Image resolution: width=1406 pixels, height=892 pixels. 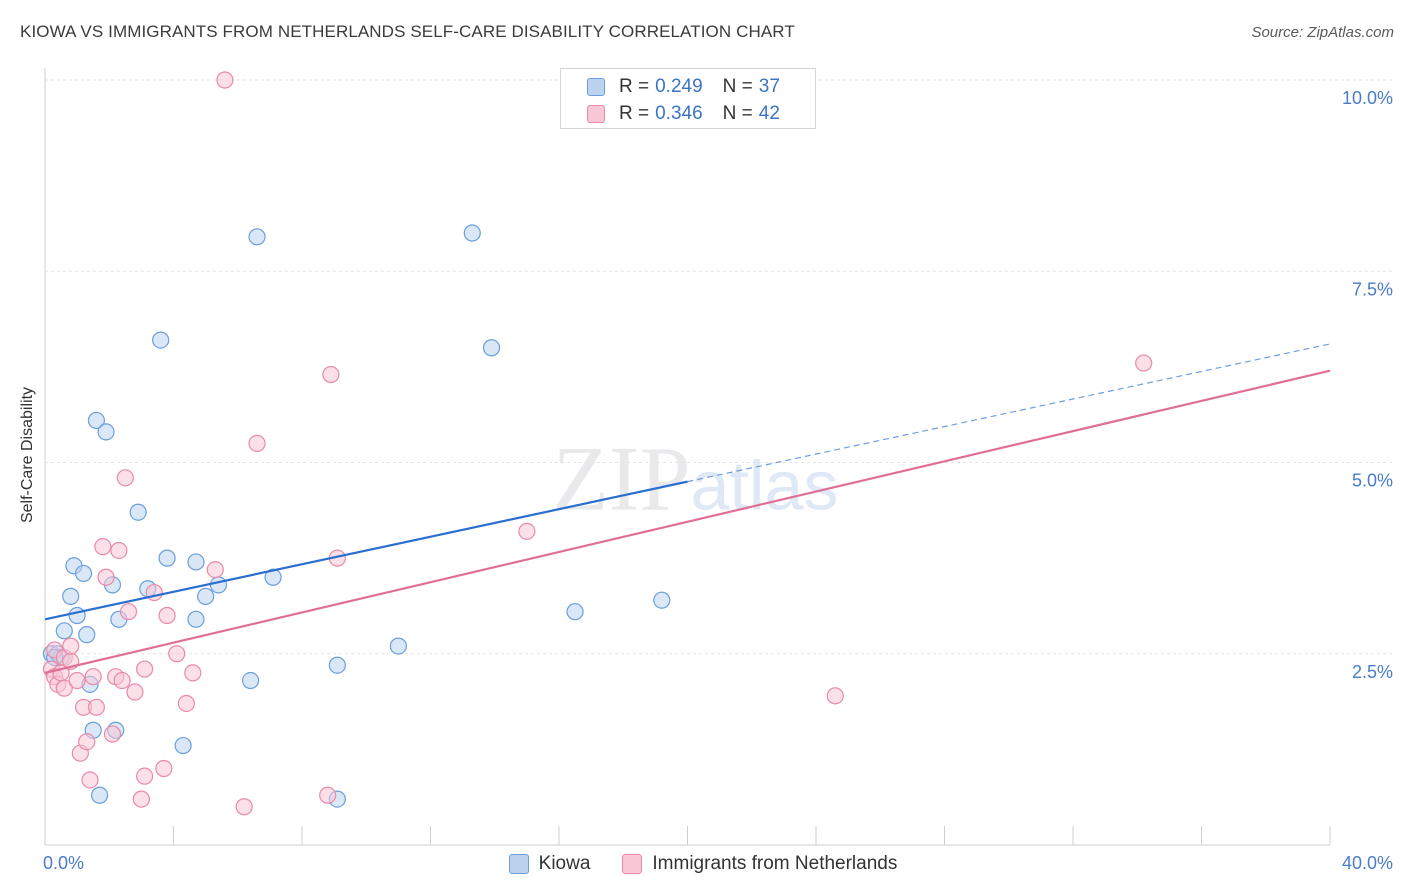 What do you see at coordinates (1372, 289) in the screenshot?
I see `y-tick-label: 7.5%` at bounding box center [1372, 289].